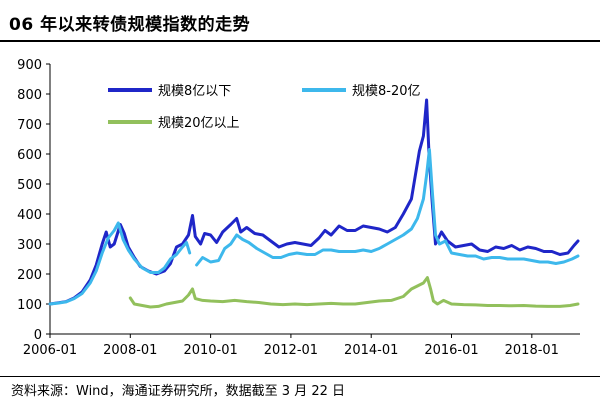 This screenshot has height=405, width=600. Describe the element at coordinates (29, 95) in the screenshot. I see `y-tick-label: 800` at that location.